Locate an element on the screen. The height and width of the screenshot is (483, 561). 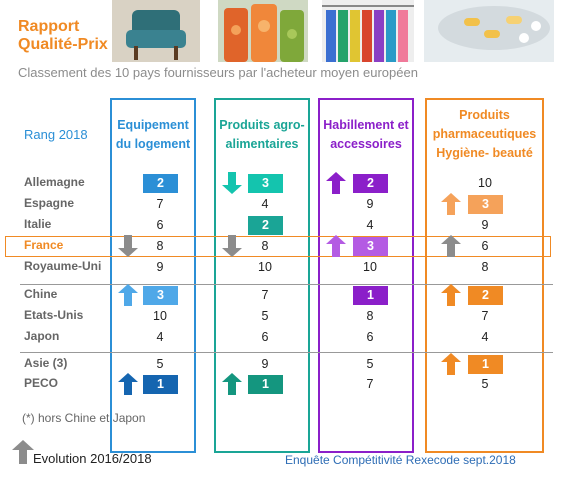
row-label-france: France is located at coordinates (44, 245).